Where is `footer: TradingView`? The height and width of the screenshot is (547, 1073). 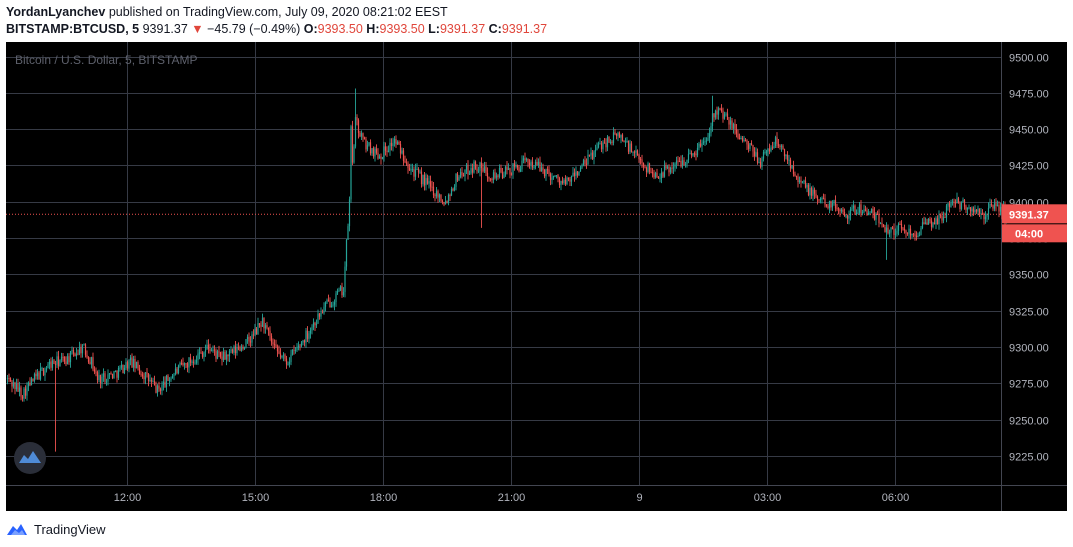 footer: TradingView is located at coordinates (56, 529).